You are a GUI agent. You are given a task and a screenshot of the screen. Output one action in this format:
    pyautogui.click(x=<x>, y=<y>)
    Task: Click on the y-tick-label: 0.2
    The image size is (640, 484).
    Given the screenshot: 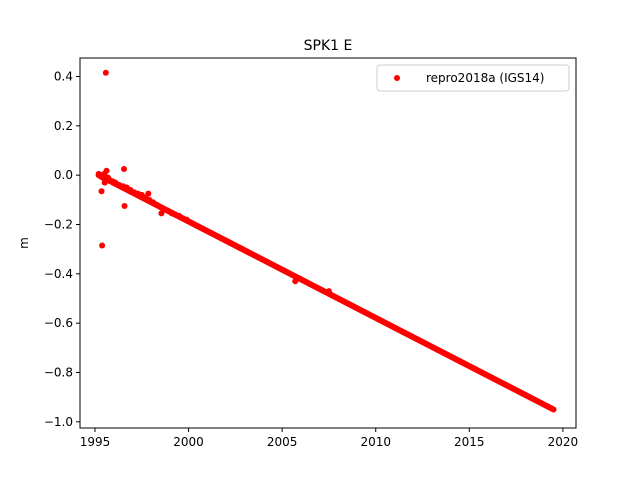 What is the action you would take?
    pyautogui.click(x=63, y=126)
    